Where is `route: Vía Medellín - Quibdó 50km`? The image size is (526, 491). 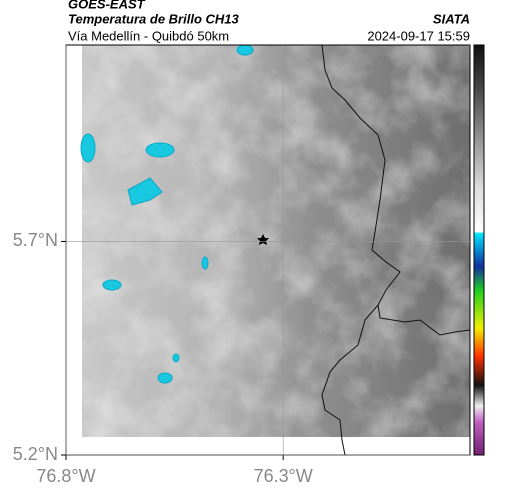
route: Vía Medellín - Quibdó 50km is located at coordinates (148, 35).